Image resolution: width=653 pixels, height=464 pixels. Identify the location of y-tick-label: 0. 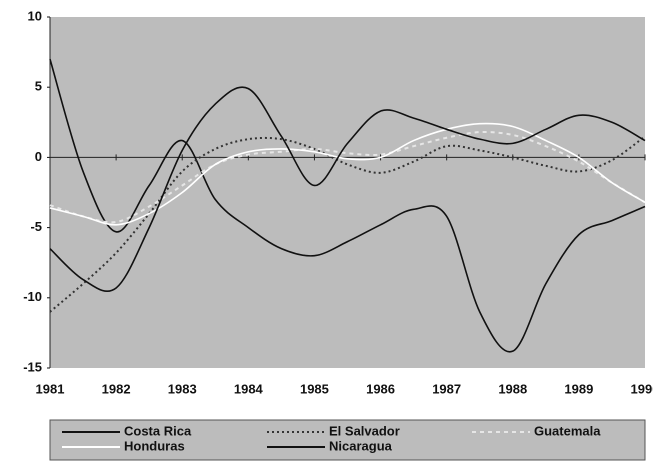
(38, 156).